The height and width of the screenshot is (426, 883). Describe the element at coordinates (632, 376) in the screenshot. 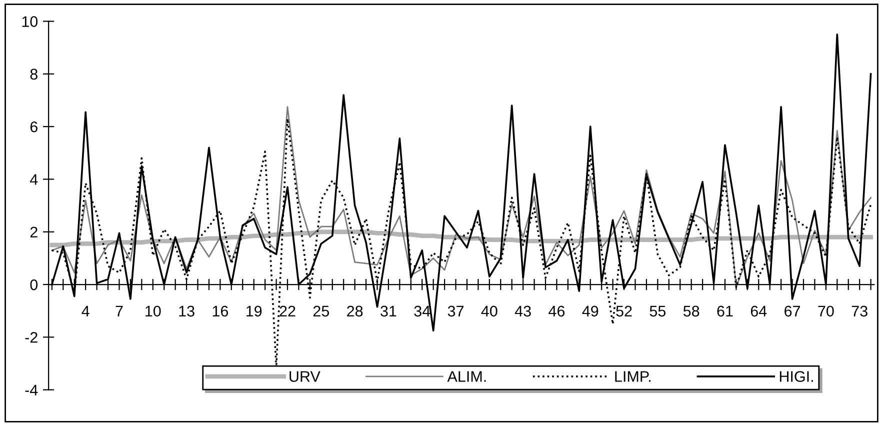

I see `legend-label: LIMP.` at that location.